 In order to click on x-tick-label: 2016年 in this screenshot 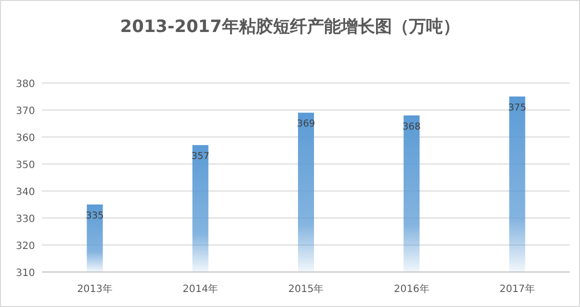, I will do `click(412, 289)`.